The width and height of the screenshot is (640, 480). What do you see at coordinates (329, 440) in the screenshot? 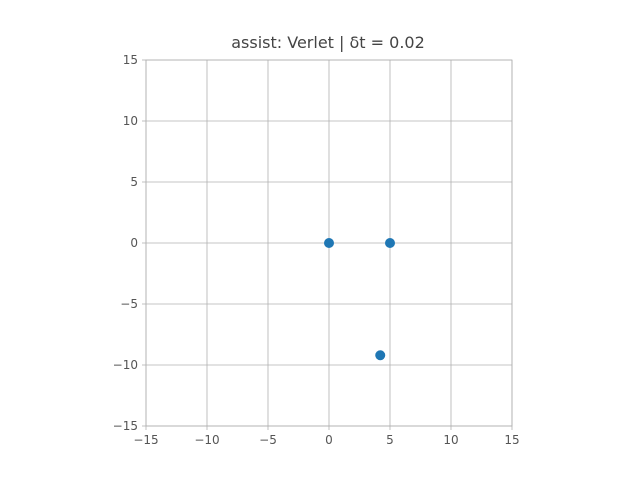
I see `x-tick-label: 0` at bounding box center [329, 440].